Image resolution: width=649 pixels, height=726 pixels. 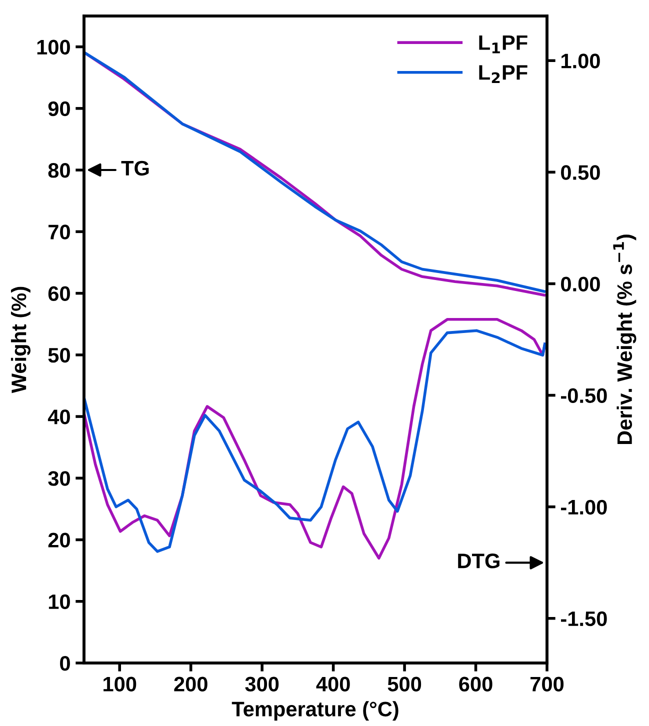 What do you see at coordinates (475, 684) in the screenshot?
I see `x-tick-label: 600` at bounding box center [475, 684].